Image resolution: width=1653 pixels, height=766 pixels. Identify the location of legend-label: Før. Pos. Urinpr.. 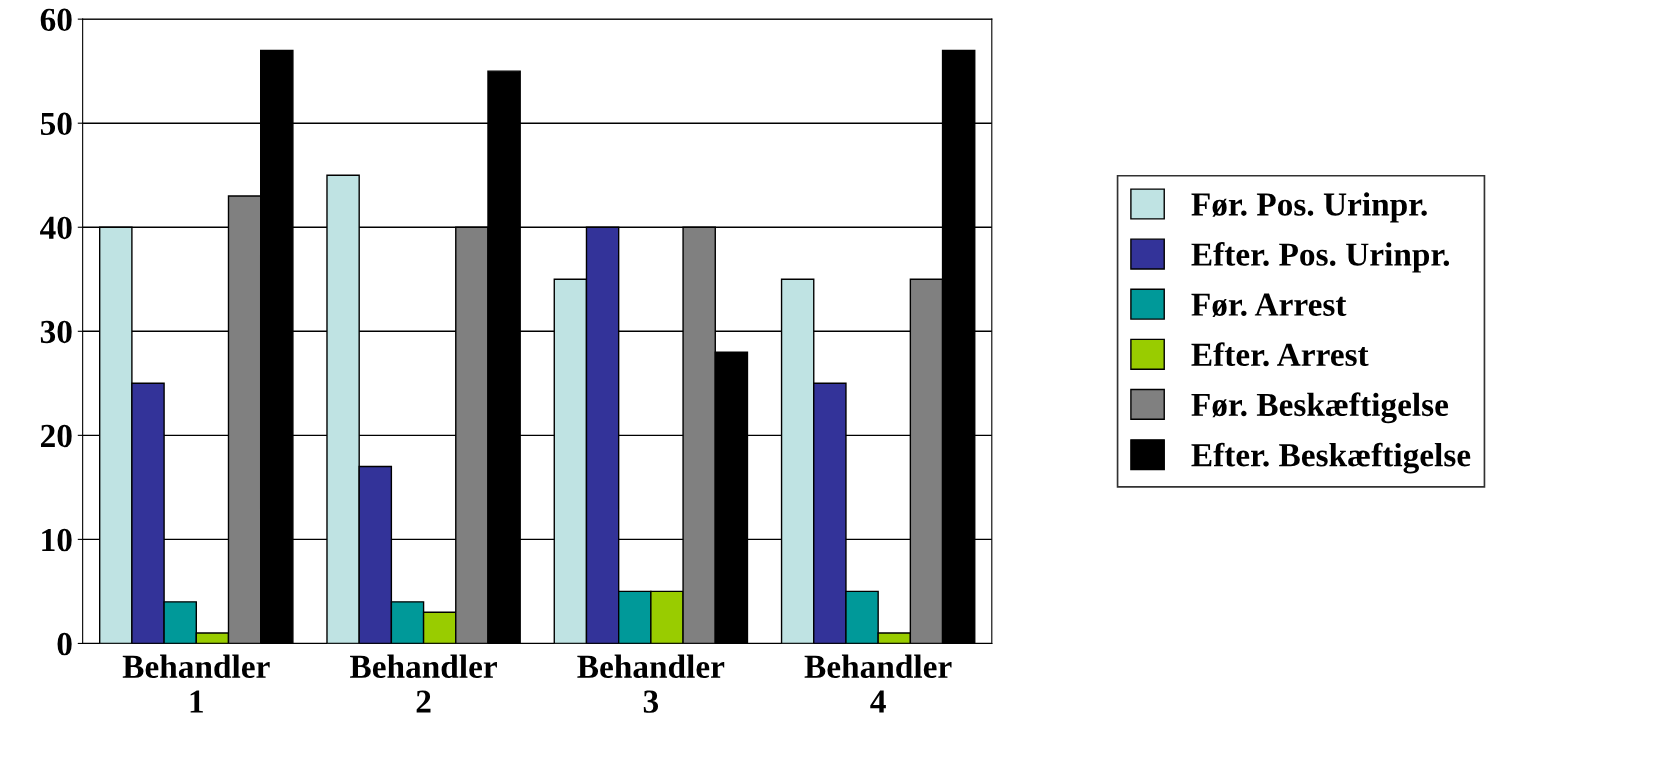
(1309, 207).